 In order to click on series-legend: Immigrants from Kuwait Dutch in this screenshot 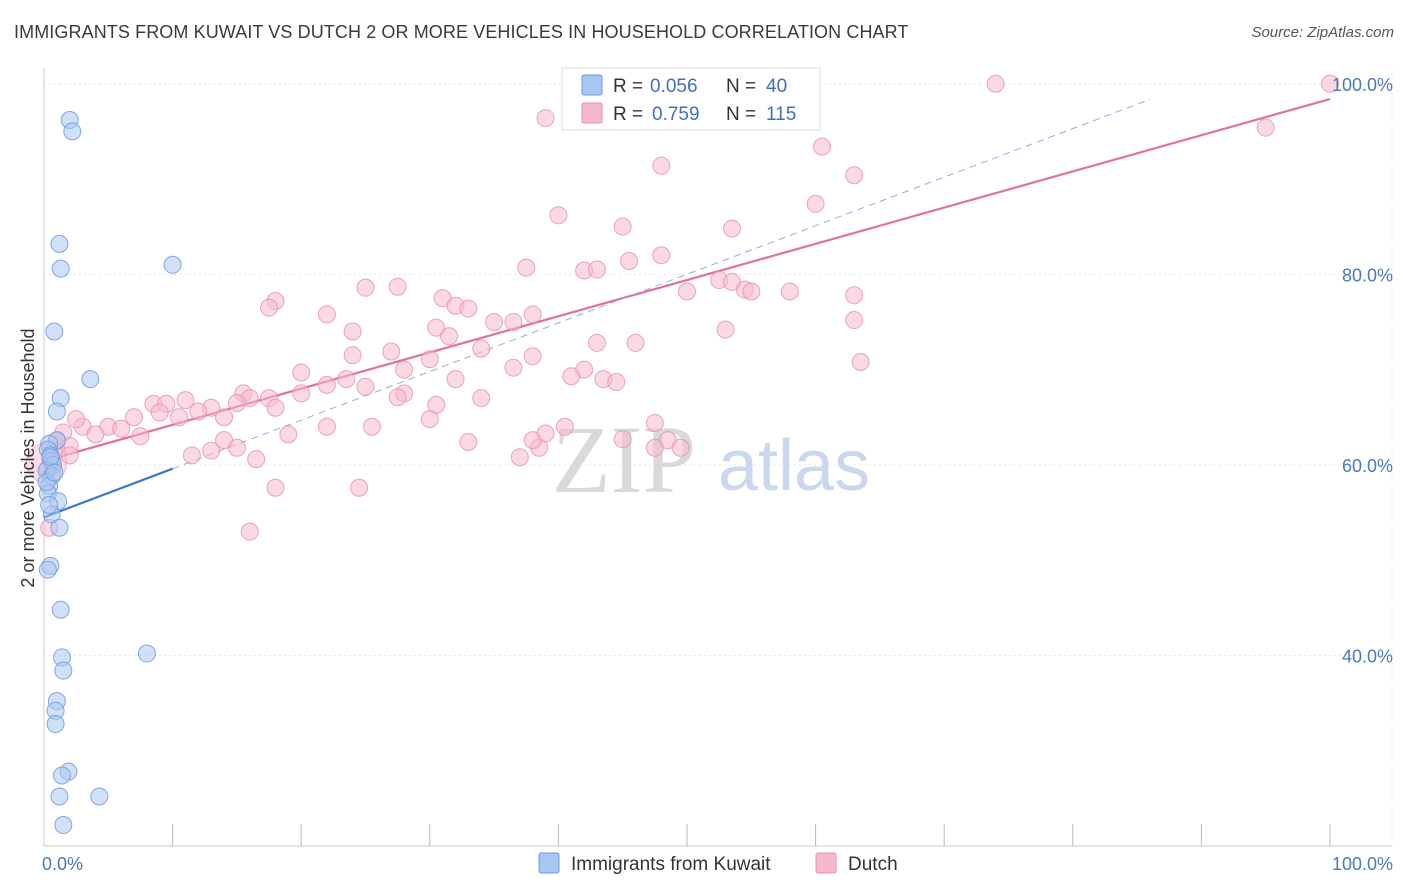, I will do `click(718, 863)`.